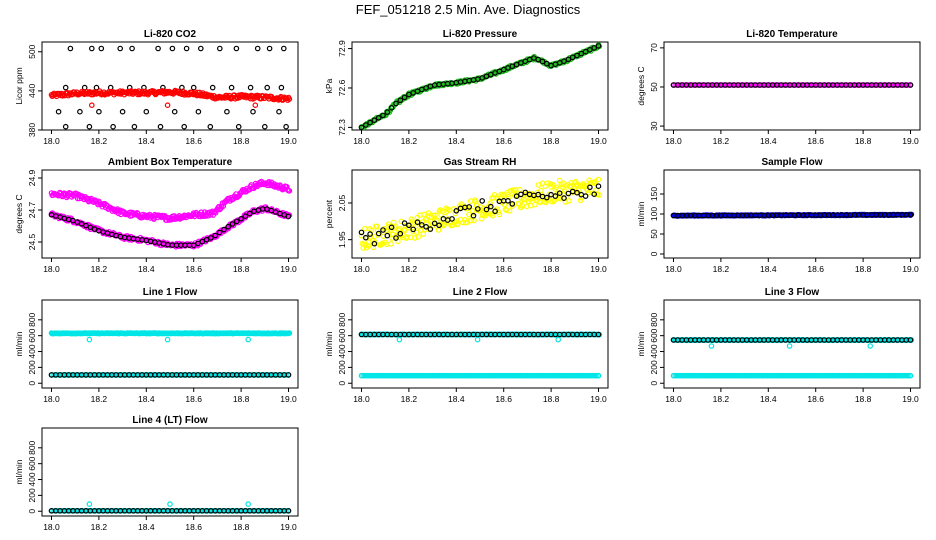  Describe the element at coordinates (173, 87) in the screenshot. I see `series-scatter-mid` at that location.